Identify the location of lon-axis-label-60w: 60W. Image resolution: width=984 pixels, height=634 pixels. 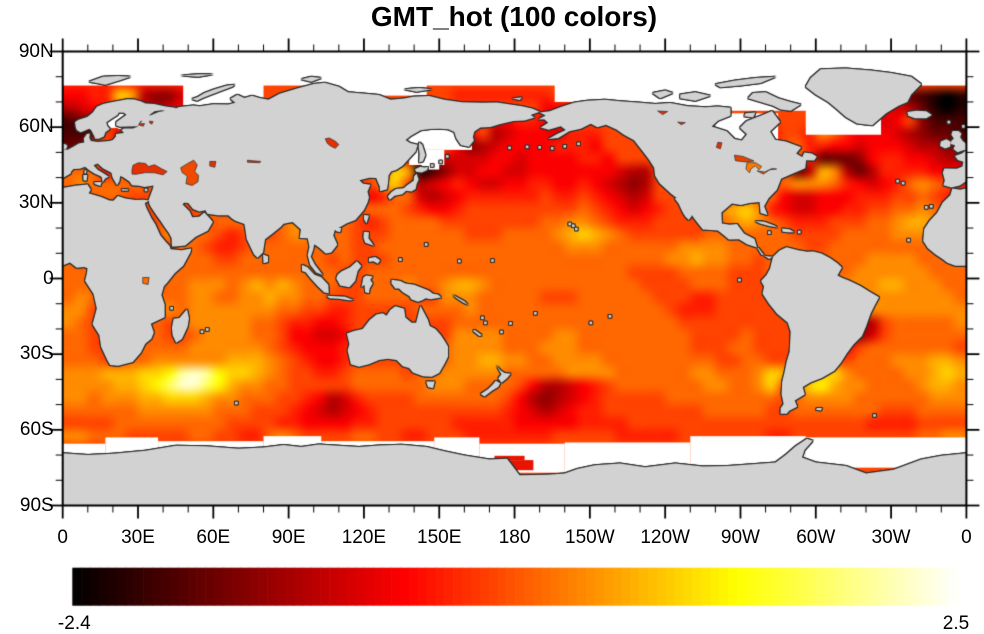
(816, 537).